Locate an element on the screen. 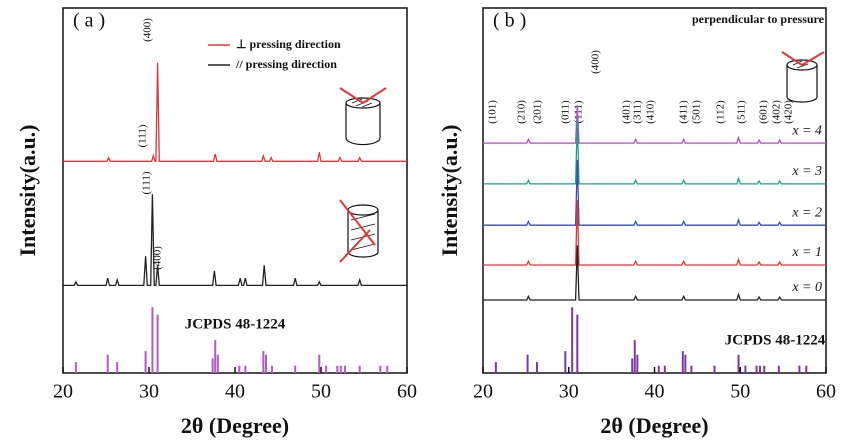 The width and height of the screenshot is (844, 442). peak-label: (501) is located at coordinates (697, 112).